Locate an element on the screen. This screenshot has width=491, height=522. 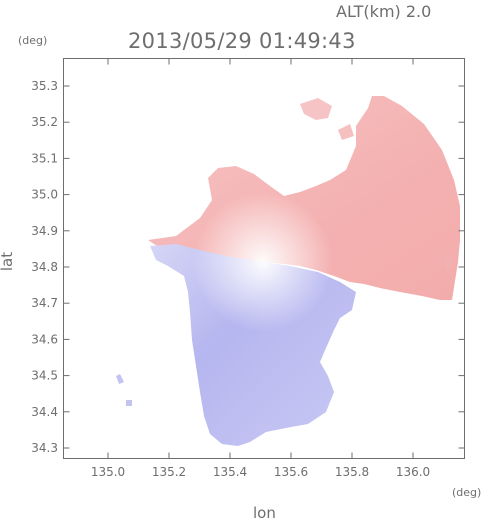
x-tick-label: 135.2 is located at coordinates (169, 472).